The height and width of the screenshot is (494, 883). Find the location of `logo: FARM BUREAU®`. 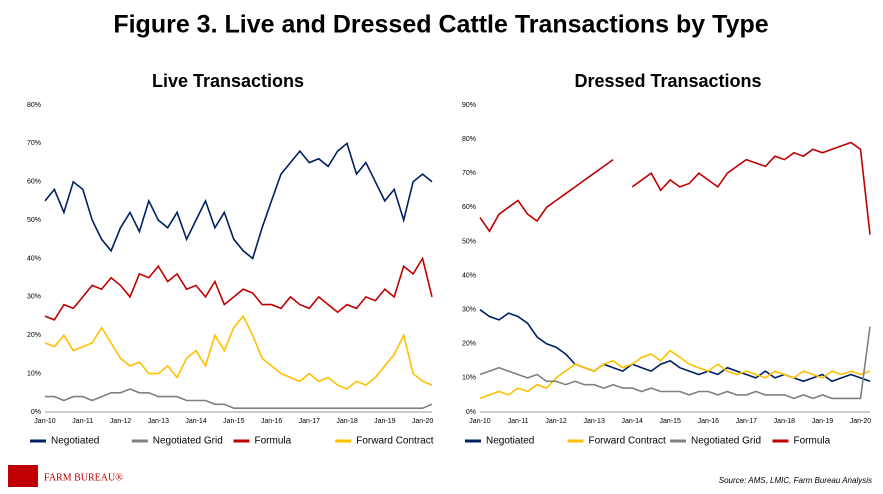

logo: FARM BUREAU® is located at coordinates (65, 476).